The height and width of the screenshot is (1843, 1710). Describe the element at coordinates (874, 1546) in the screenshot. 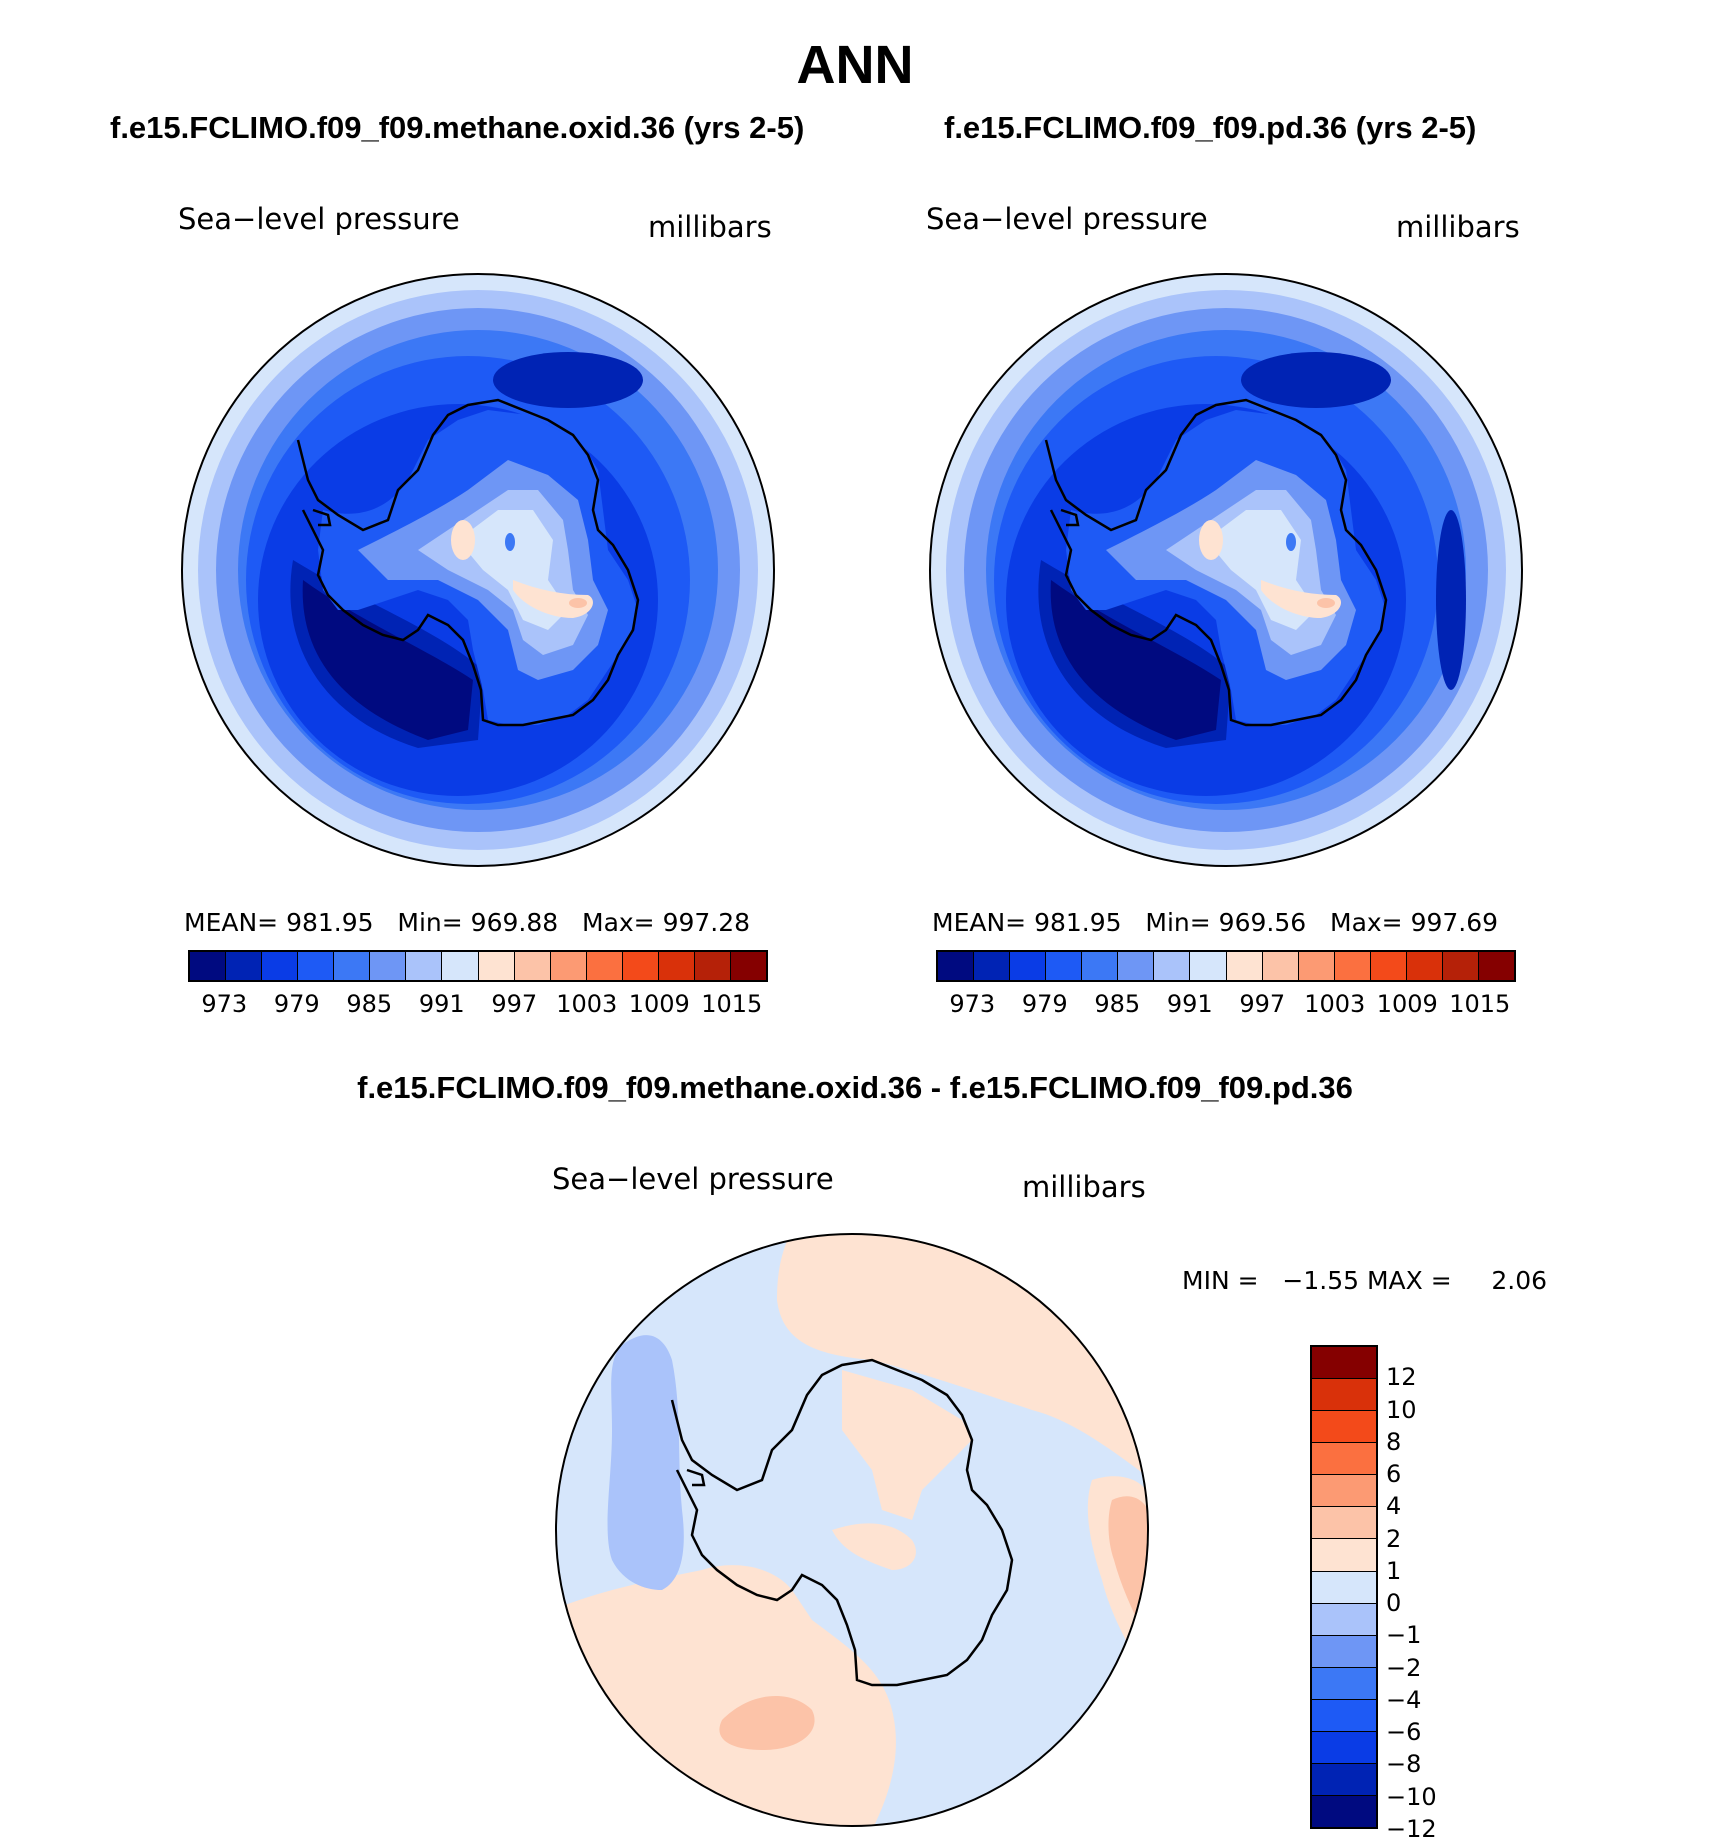

I see `diff-positive-interior-b` at that location.